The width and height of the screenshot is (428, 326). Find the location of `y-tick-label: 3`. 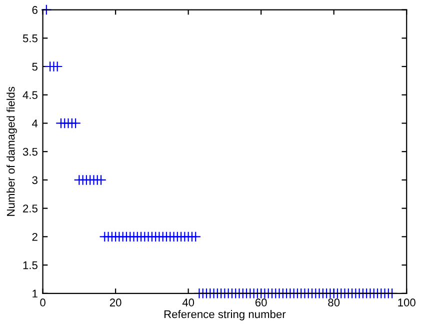

y-tick-label: 3 is located at coordinates (35, 180).